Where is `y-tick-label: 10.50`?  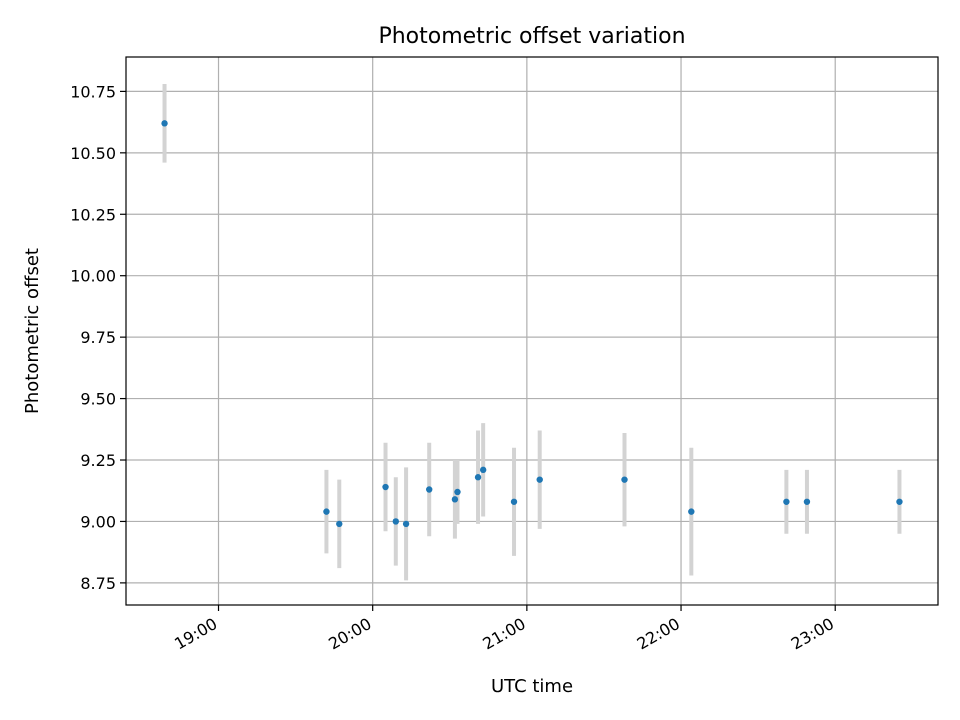 y-tick-label: 10.50 is located at coordinates (93, 153).